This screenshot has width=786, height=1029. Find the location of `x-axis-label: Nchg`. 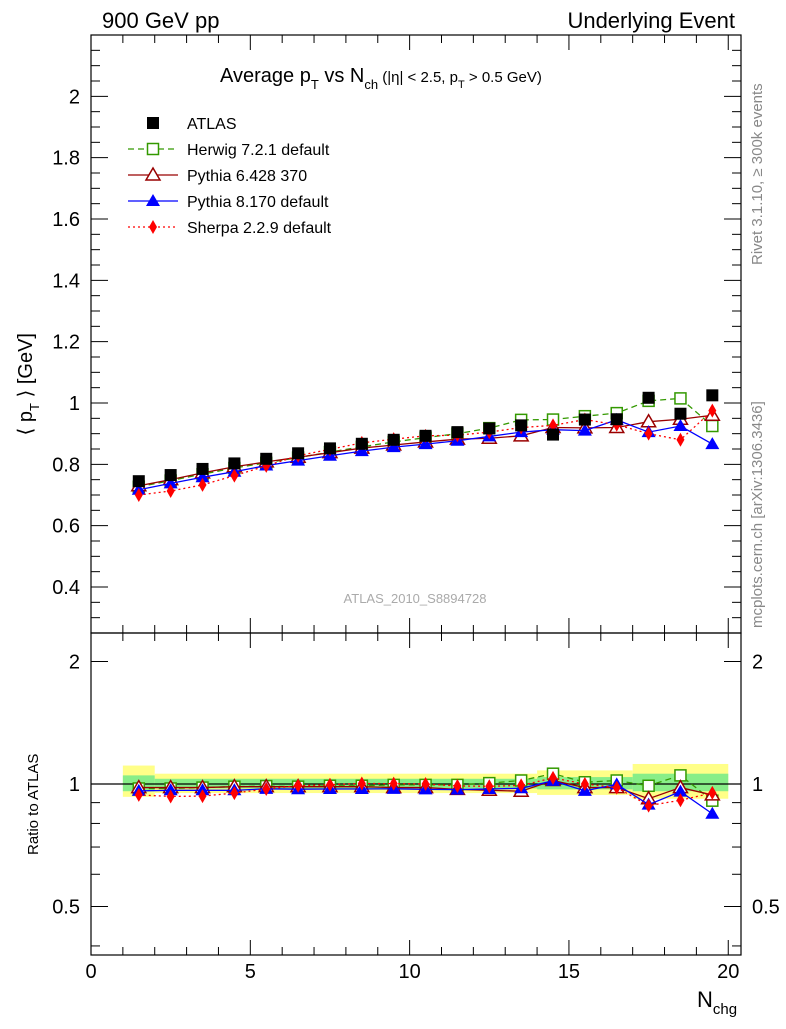

x-axis-label: Nchg is located at coordinates (717, 1002).